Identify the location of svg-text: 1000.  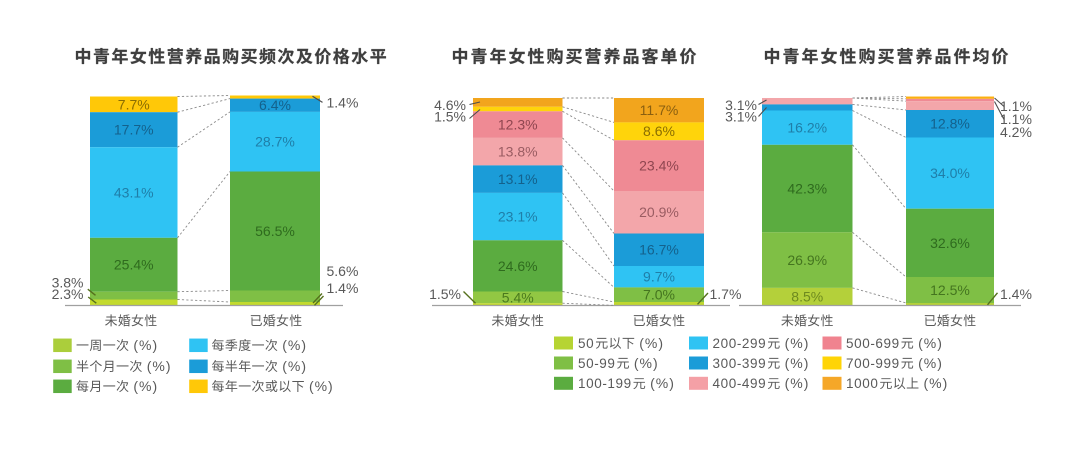
(862, 383).